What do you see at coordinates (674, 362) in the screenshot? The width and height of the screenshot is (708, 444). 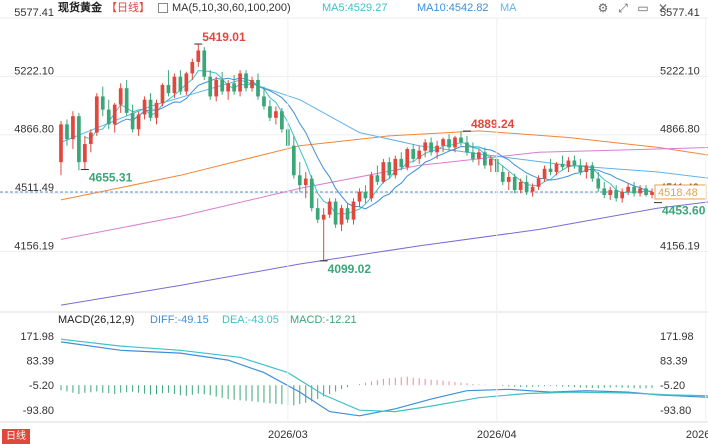 I see `macd-tick-right: 83.39` at bounding box center [674, 362].